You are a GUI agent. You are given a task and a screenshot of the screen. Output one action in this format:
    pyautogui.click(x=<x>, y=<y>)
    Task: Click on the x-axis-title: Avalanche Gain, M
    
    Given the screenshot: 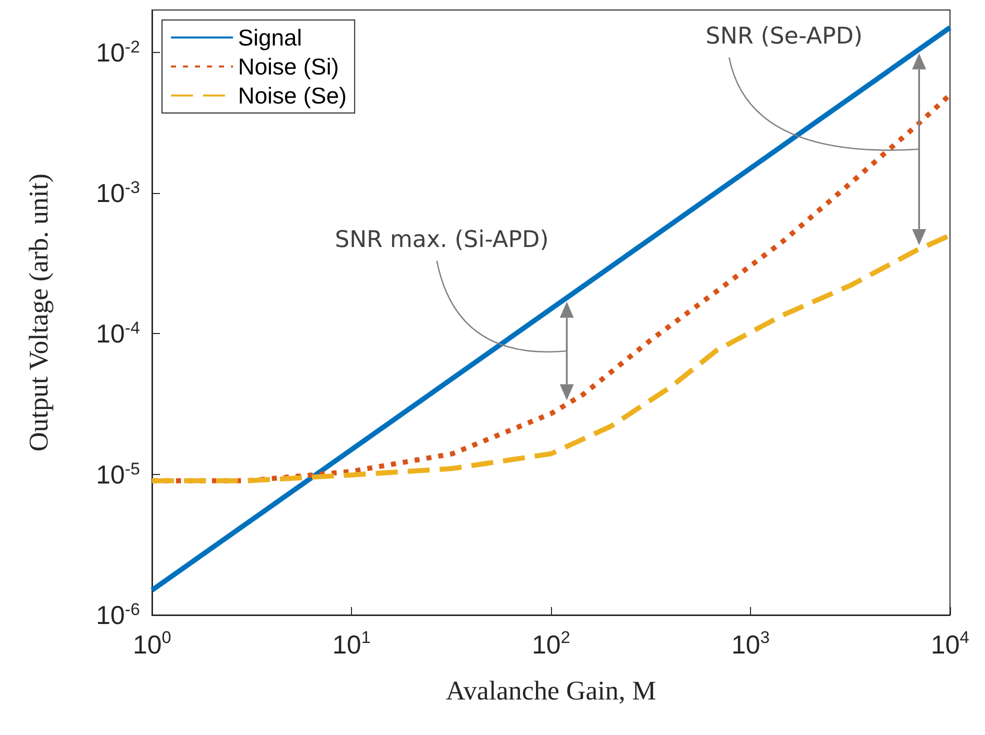 What is the action you would take?
    pyautogui.click(x=551, y=691)
    